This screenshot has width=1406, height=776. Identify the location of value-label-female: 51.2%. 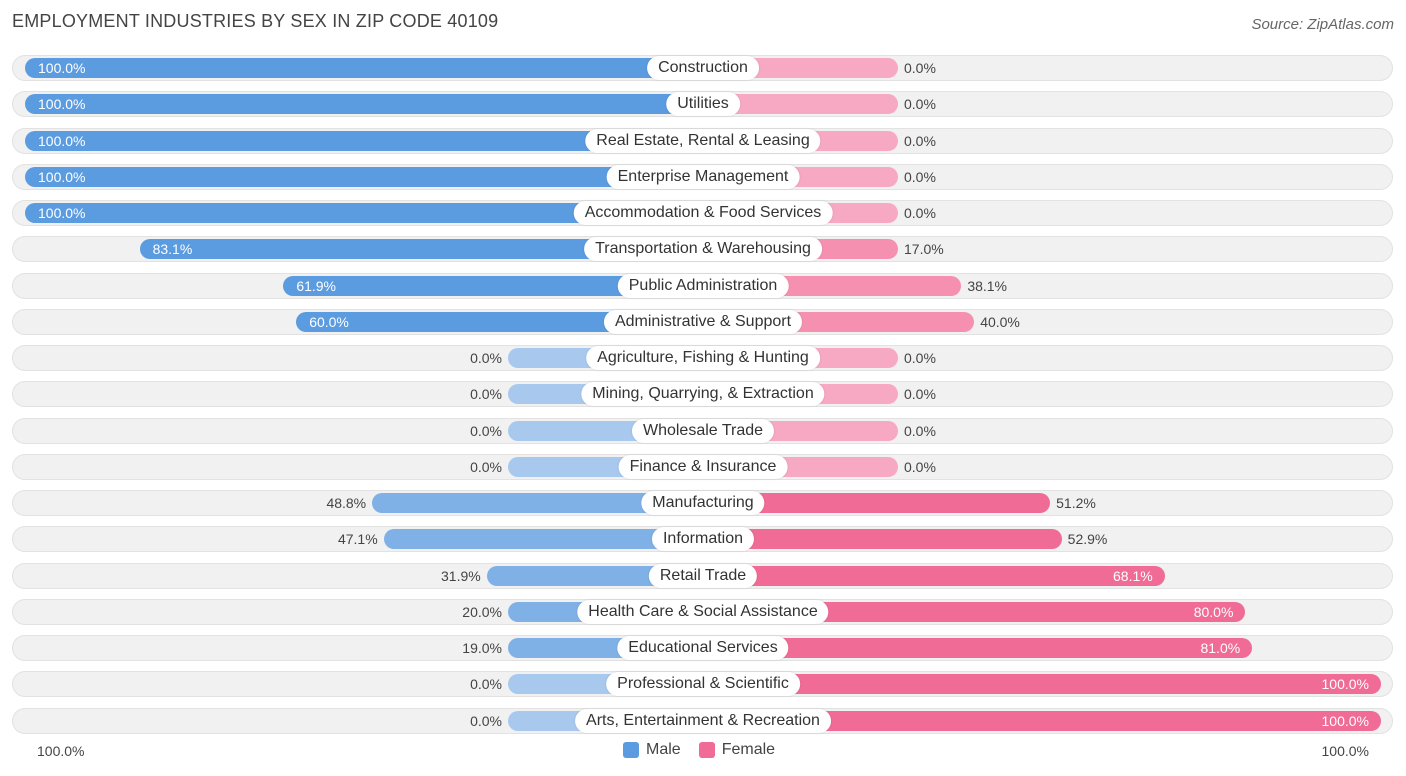
(1076, 503).